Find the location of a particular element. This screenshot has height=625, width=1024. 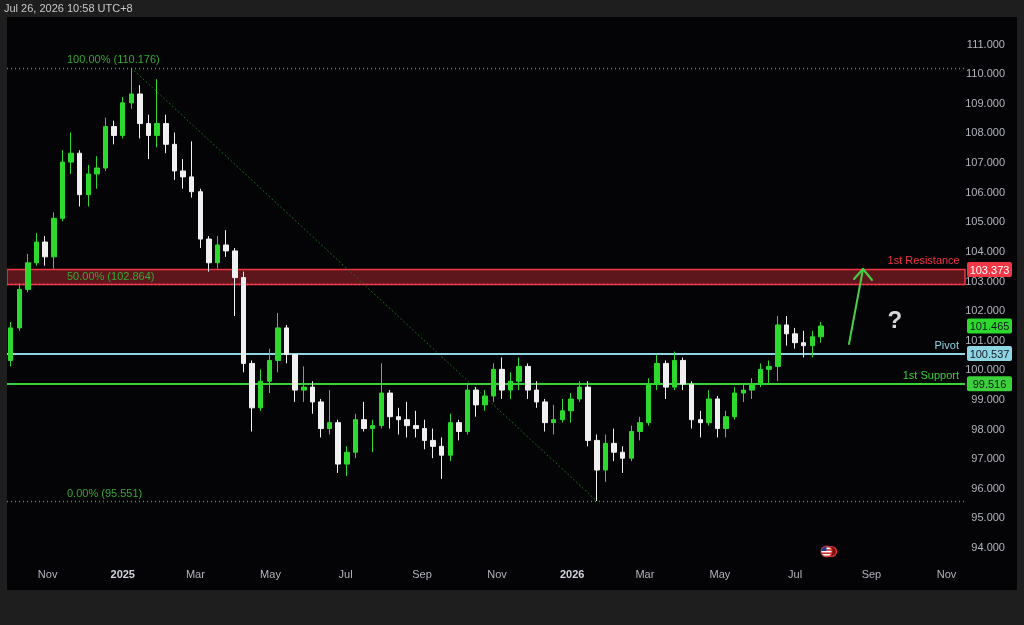

y-tick-label: 102.000 is located at coordinates (985, 310).